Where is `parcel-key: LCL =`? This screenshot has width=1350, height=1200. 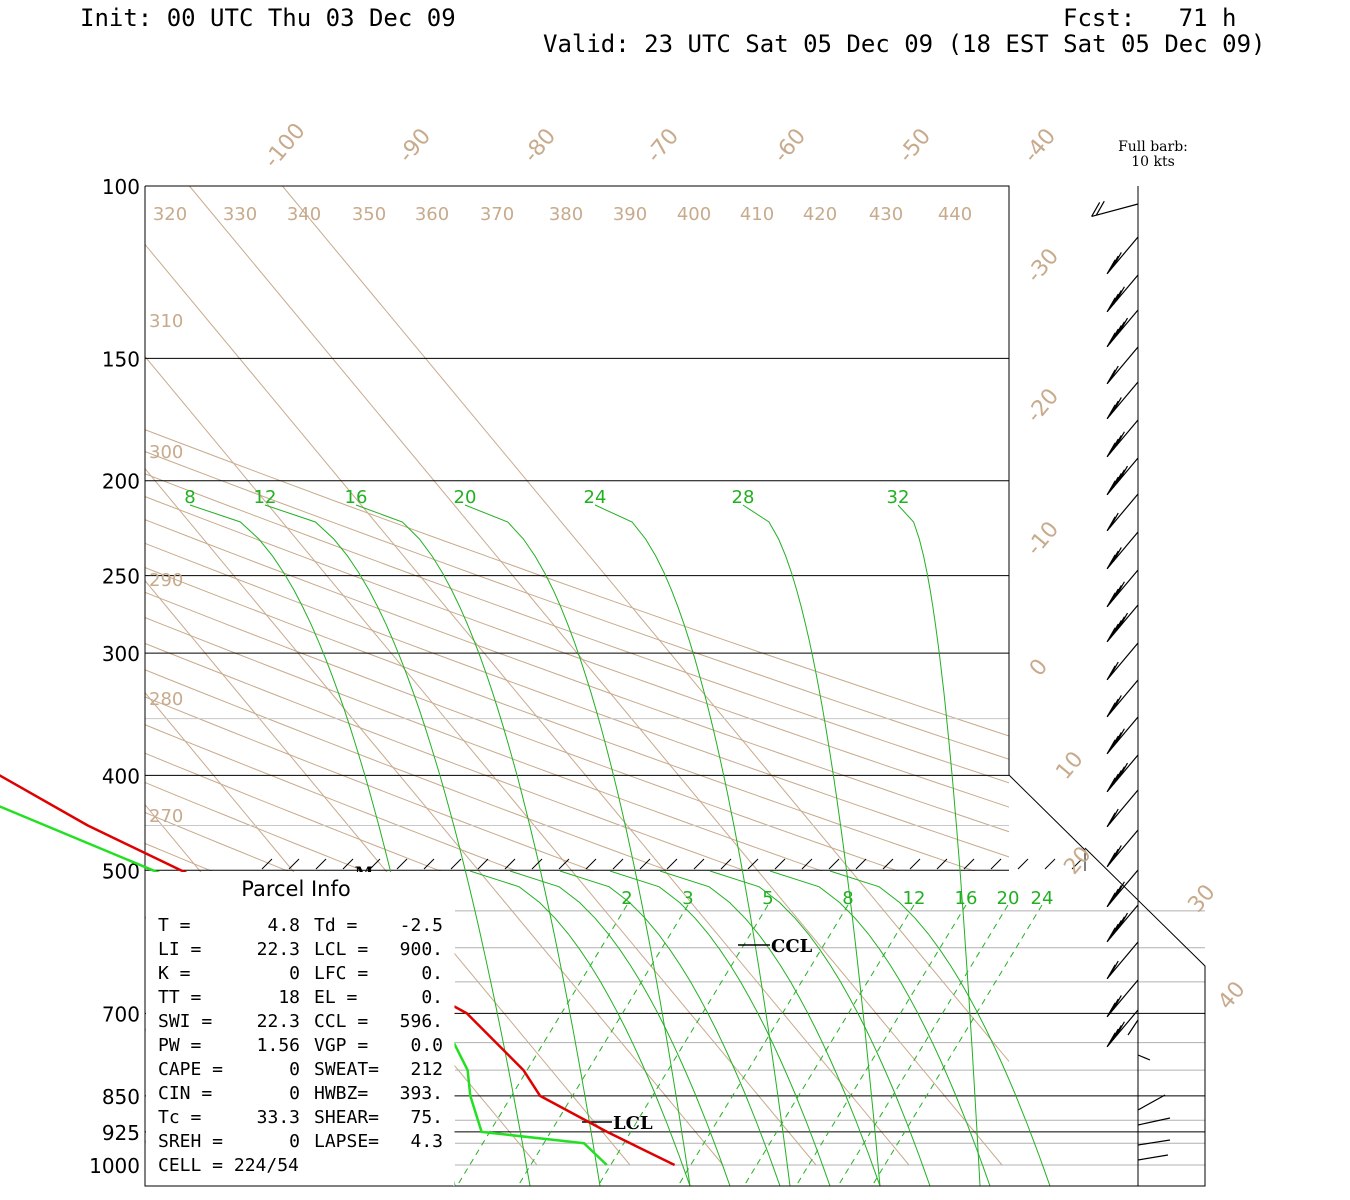
parcel-key: LCL = is located at coordinates (341, 949).